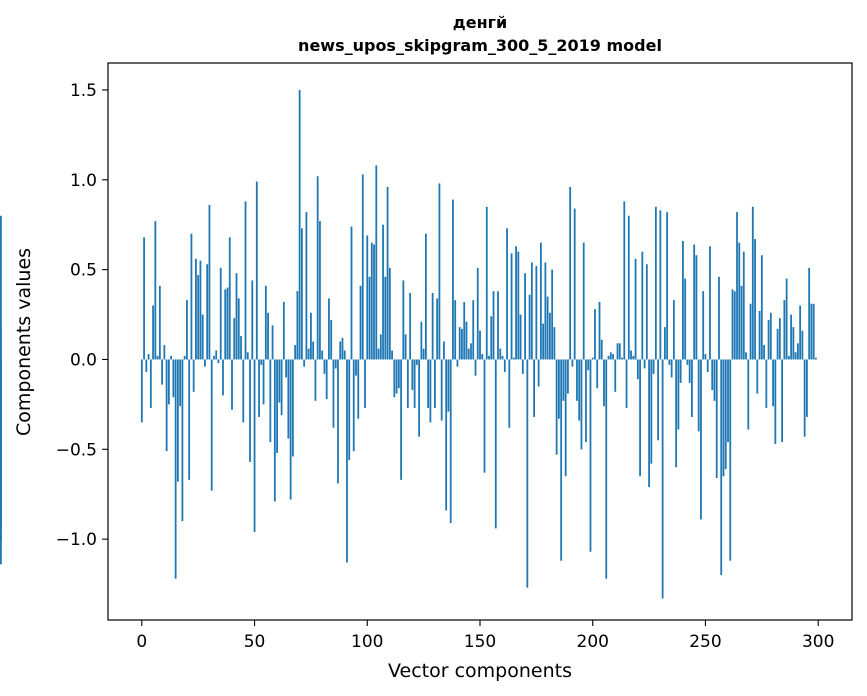  Describe the element at coordinates (480, 671) in the screenshot. I see `x-axis-label: Vector components` at that location.